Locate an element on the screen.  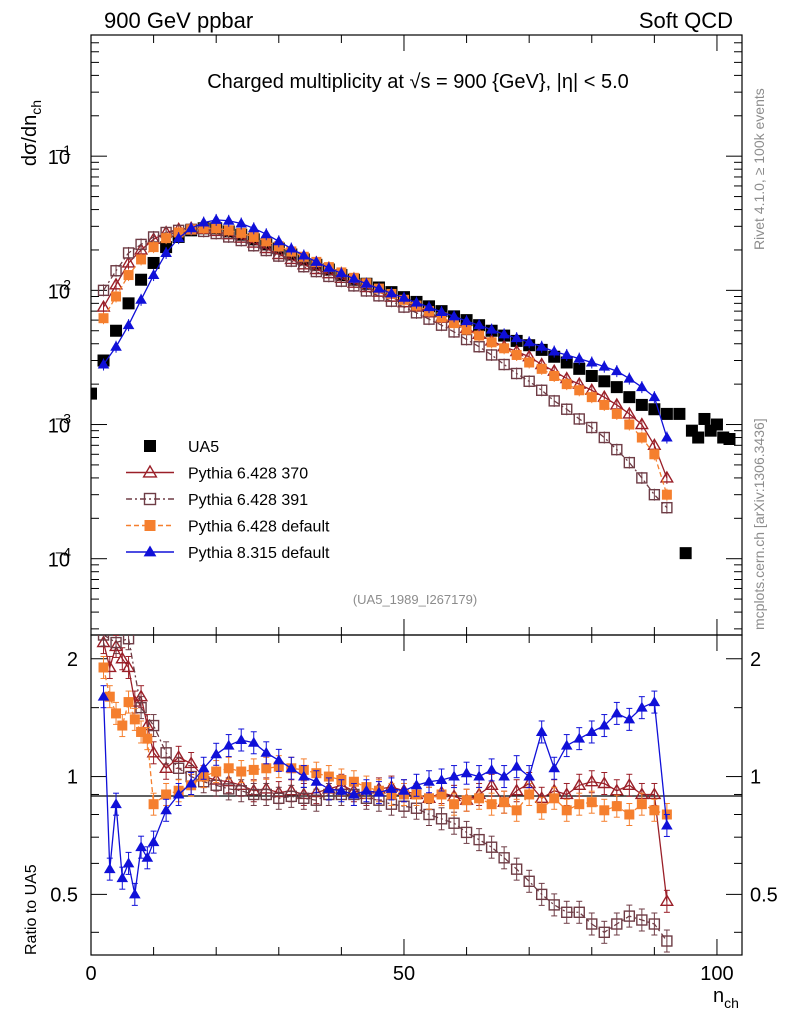
x-tick-label: 50 is located at coordinates (404, 974).